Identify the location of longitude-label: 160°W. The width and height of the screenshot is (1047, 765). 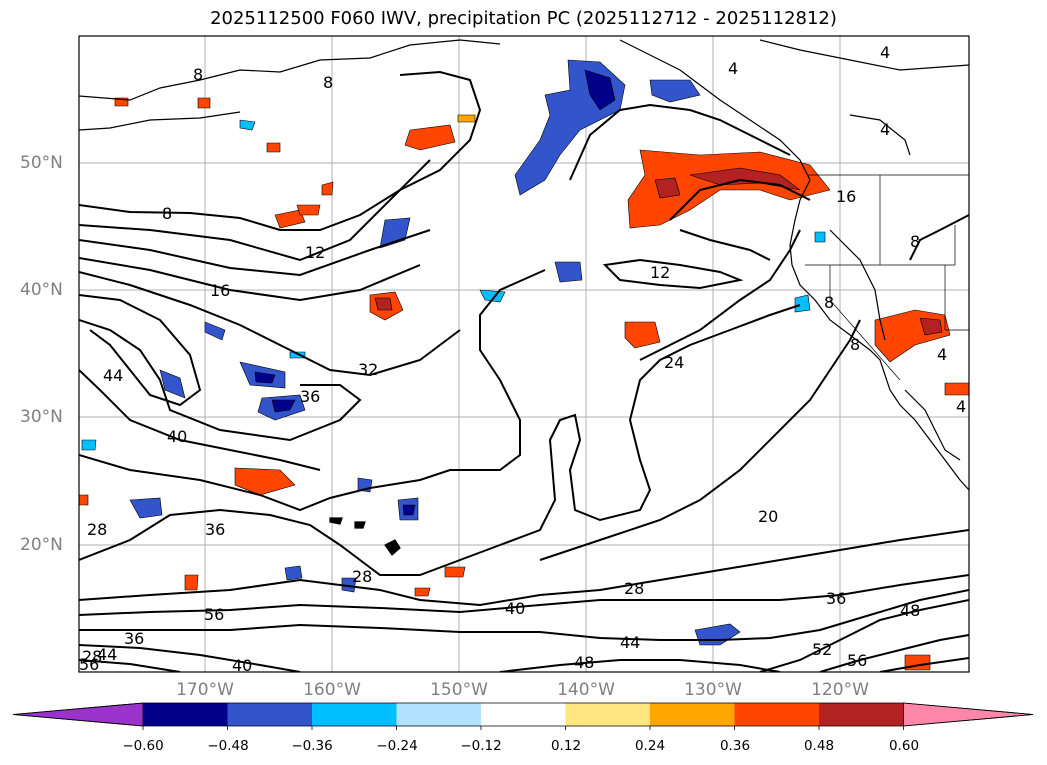
(332, 690).